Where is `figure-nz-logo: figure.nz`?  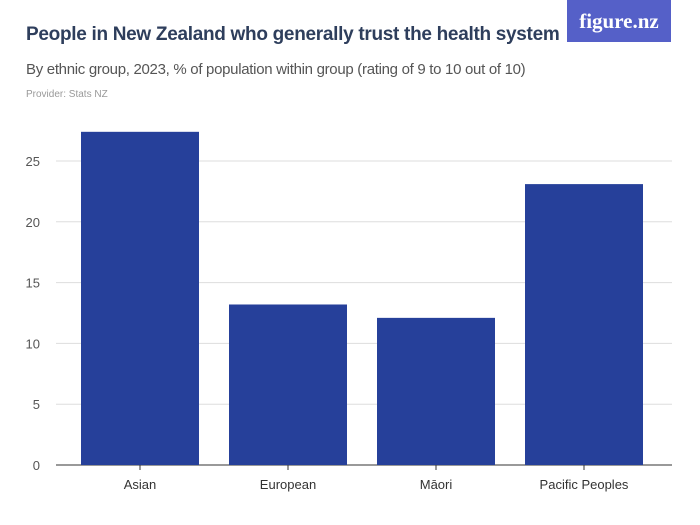 figure-nz-logo: figure.nz is located at coordinates (619, 21).